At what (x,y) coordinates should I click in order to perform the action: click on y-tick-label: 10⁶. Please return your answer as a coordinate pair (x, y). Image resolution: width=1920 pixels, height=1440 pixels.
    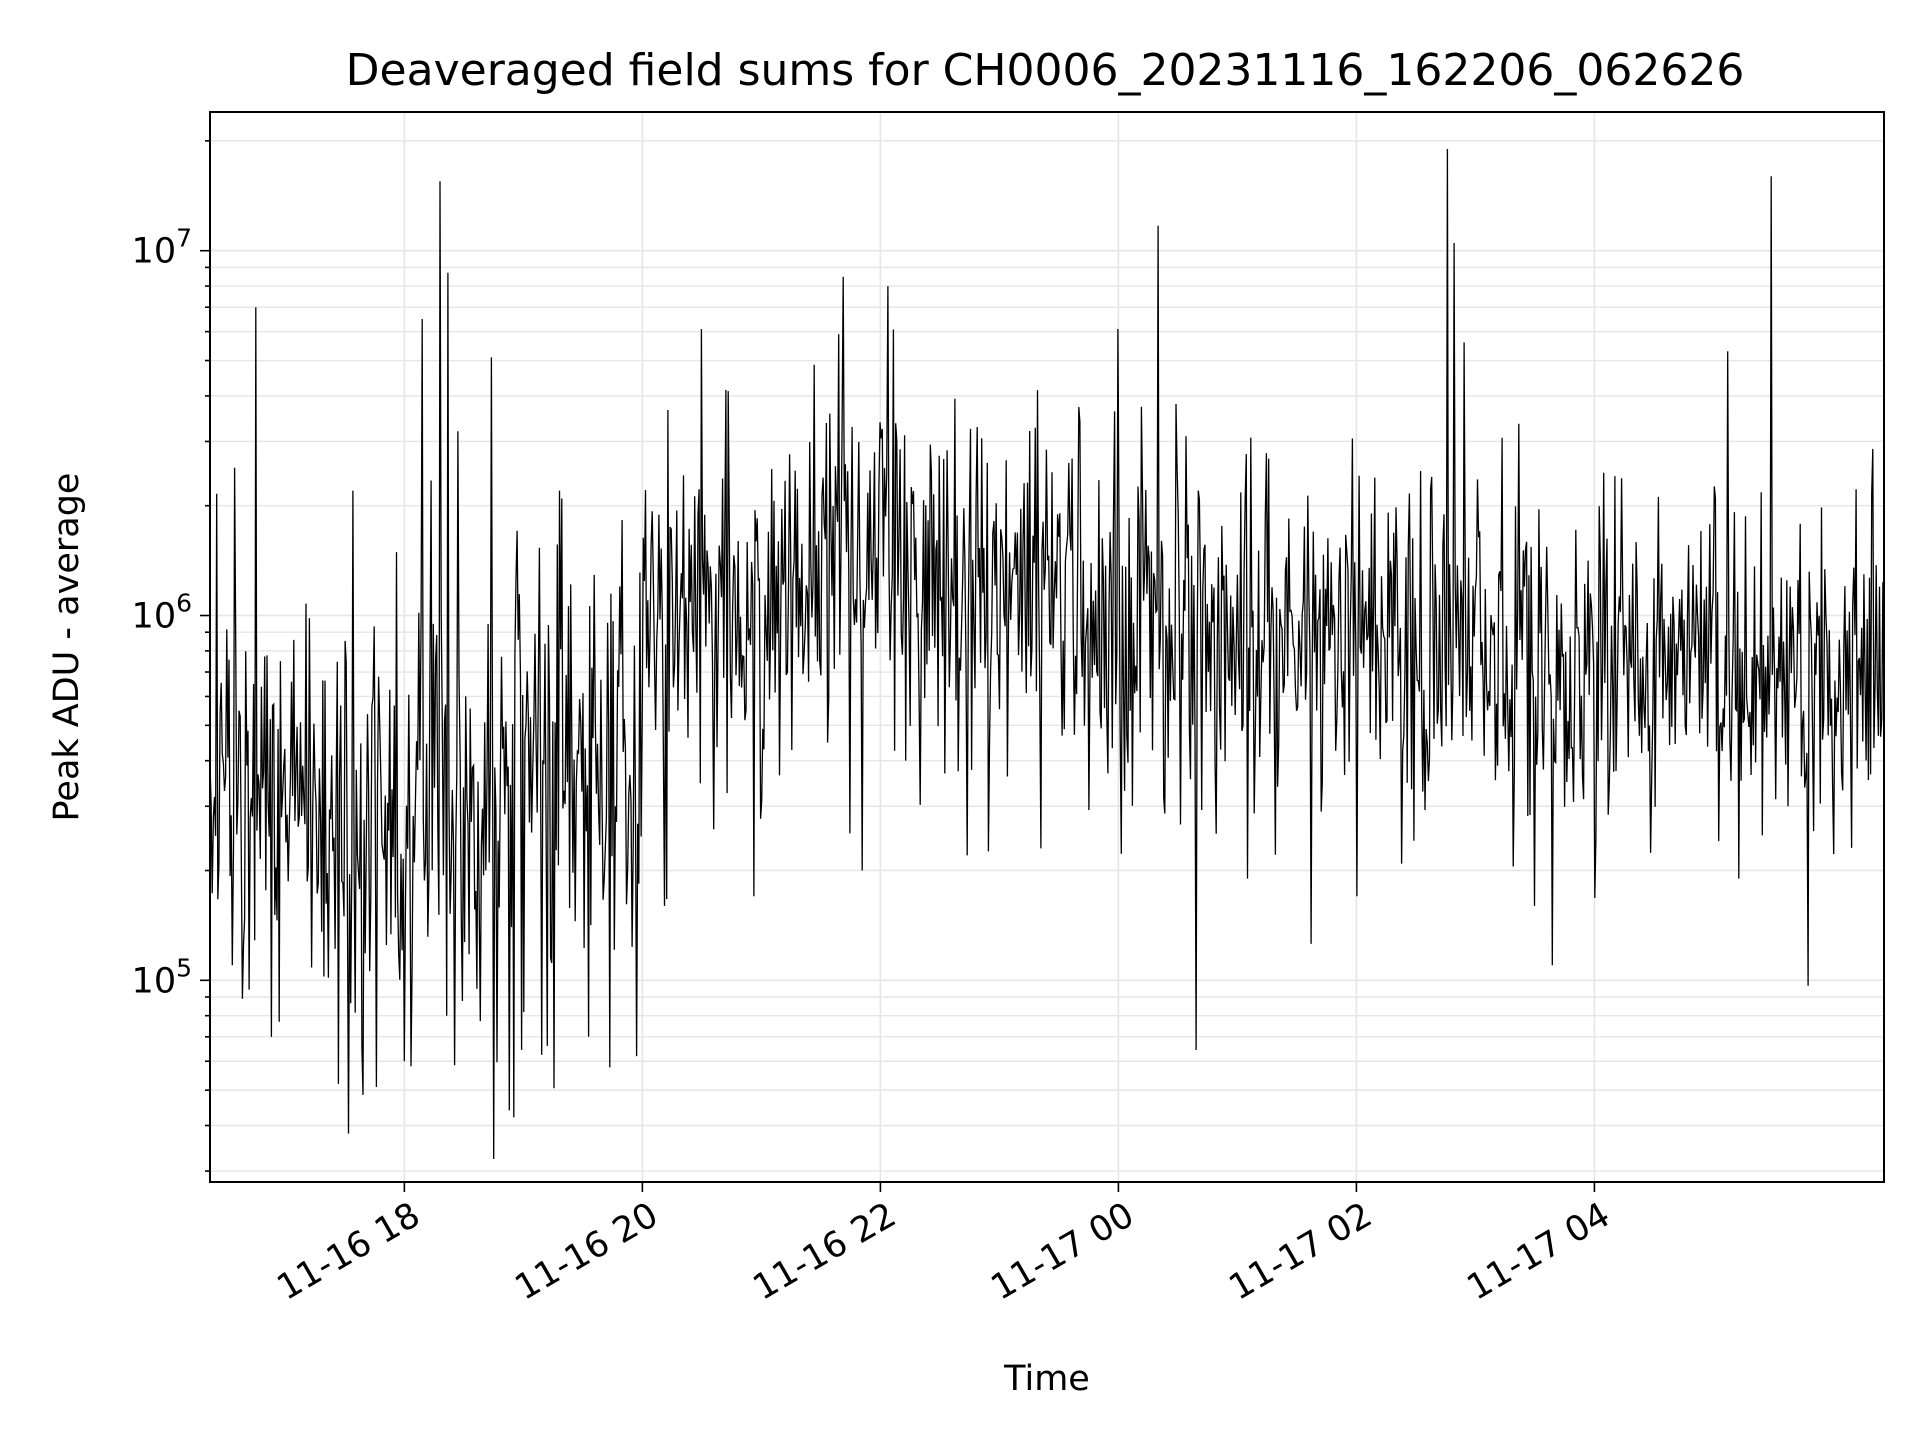
    Looking at the image, I should click on (162, 613).